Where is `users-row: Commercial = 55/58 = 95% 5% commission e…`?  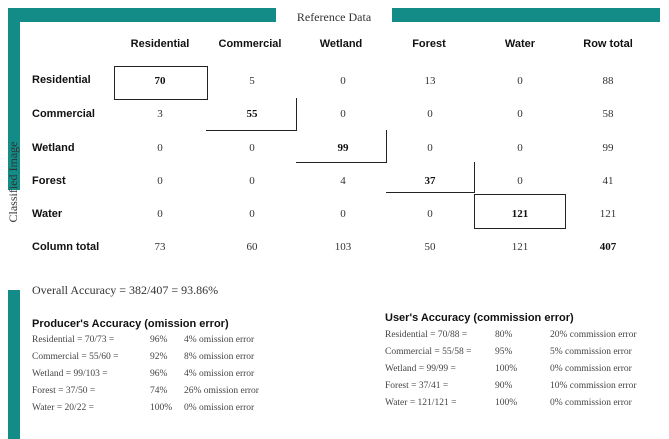
users-row: Commercial = 55/58 = 95% 5% commission e… is located at coordinates (520, 353).